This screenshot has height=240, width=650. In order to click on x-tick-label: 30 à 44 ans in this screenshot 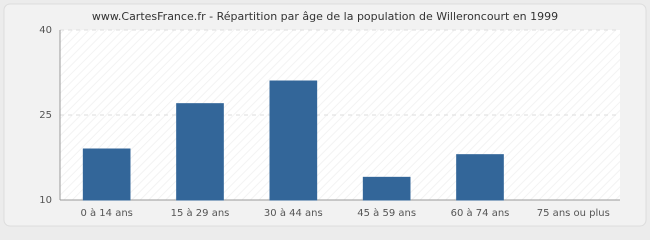, I will do `click(293, 213)`.